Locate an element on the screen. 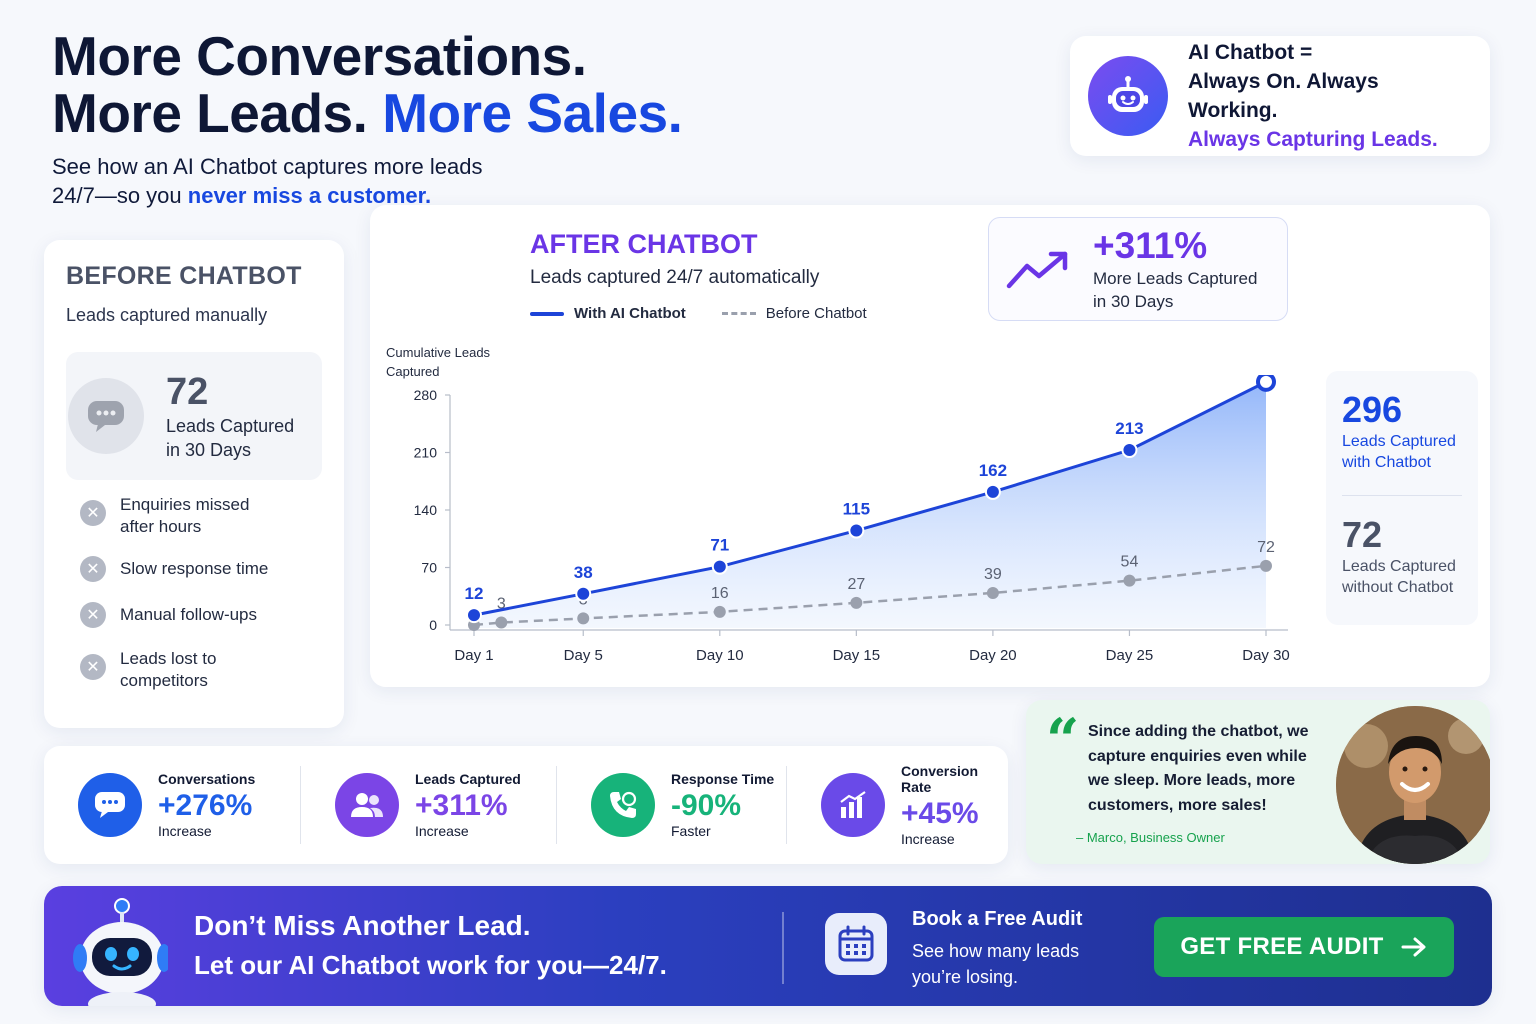  promo-line3: Always Capturing Leads. is located at coordinates (1313, 139).